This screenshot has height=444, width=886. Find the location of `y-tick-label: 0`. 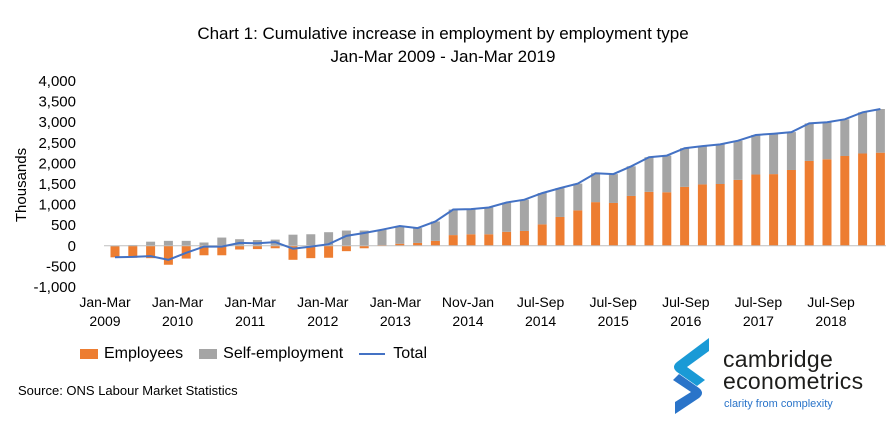

y-tick-label: 0 is located at coordinates (72, 246).